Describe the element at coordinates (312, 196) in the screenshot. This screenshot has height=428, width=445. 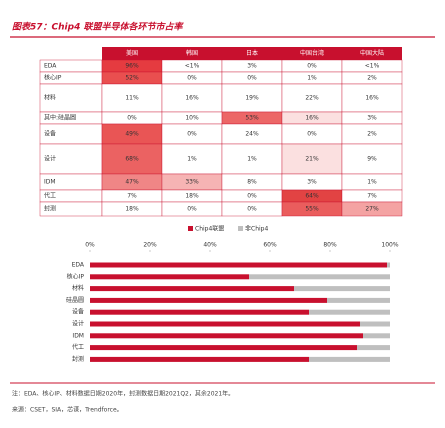
I see `cell-text: 64%` at that location.